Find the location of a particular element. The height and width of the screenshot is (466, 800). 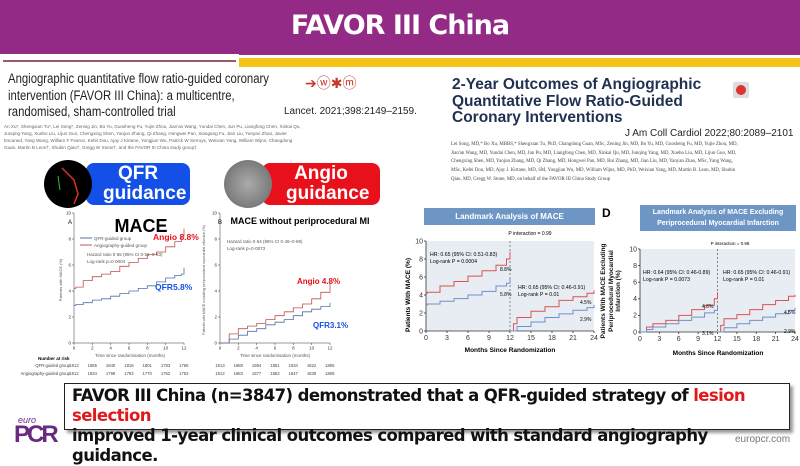

conclusion-highlight: lesion selection is located at coordinates (409, 405).